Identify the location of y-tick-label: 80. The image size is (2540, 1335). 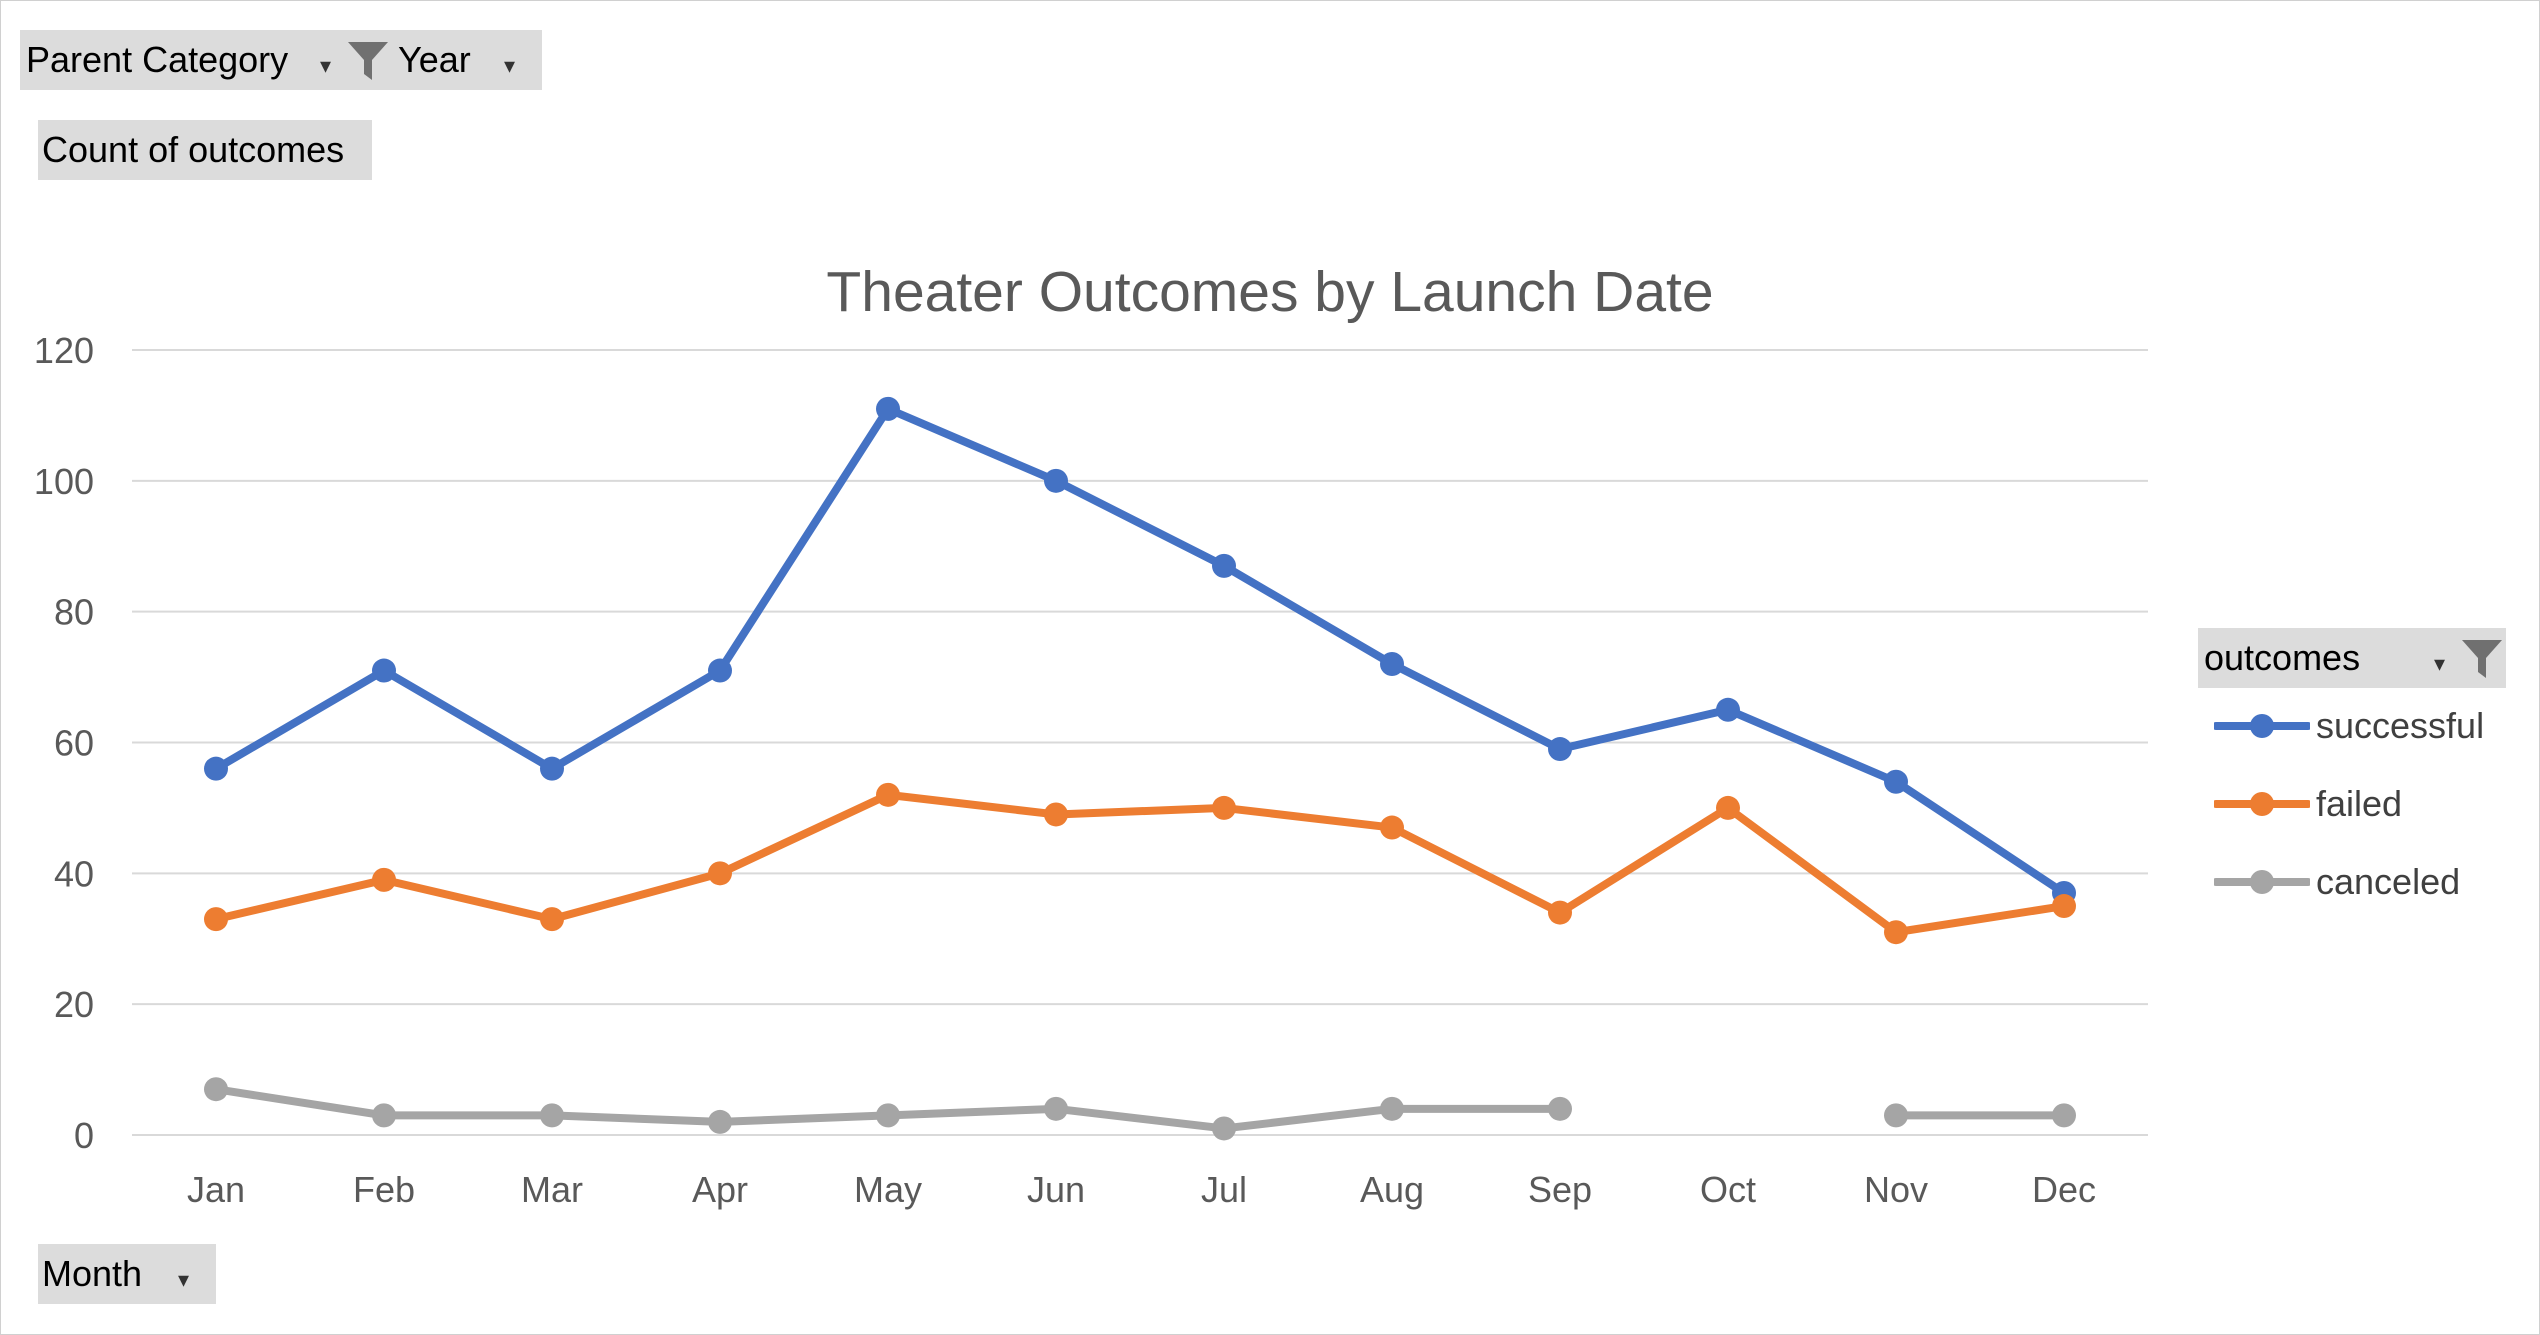
(74, 612).